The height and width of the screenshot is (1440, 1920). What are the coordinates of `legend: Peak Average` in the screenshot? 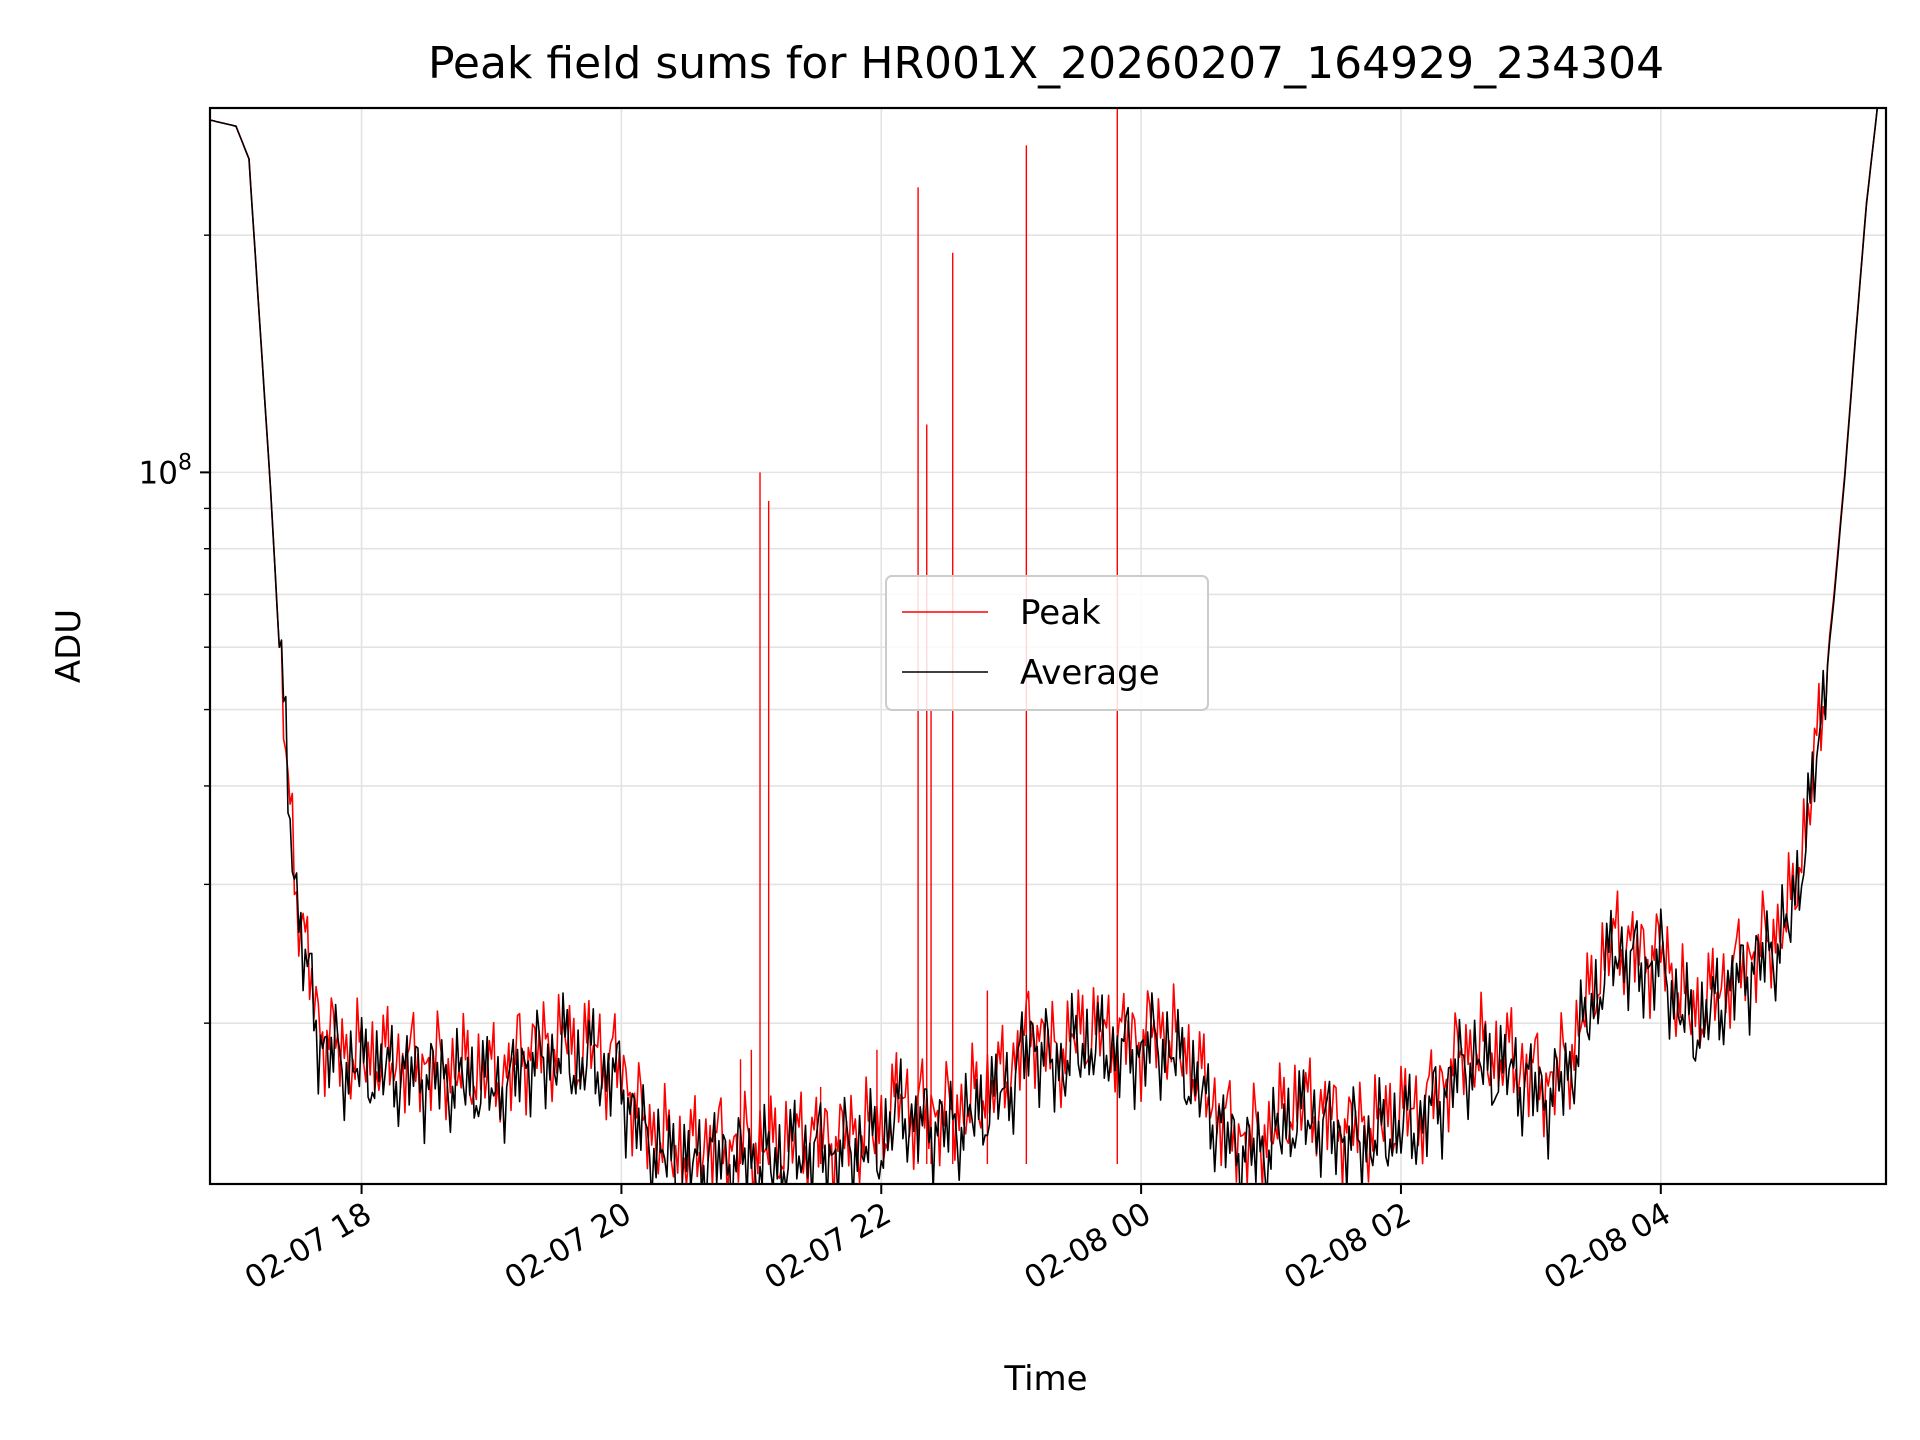 It's located at (1047, 643).